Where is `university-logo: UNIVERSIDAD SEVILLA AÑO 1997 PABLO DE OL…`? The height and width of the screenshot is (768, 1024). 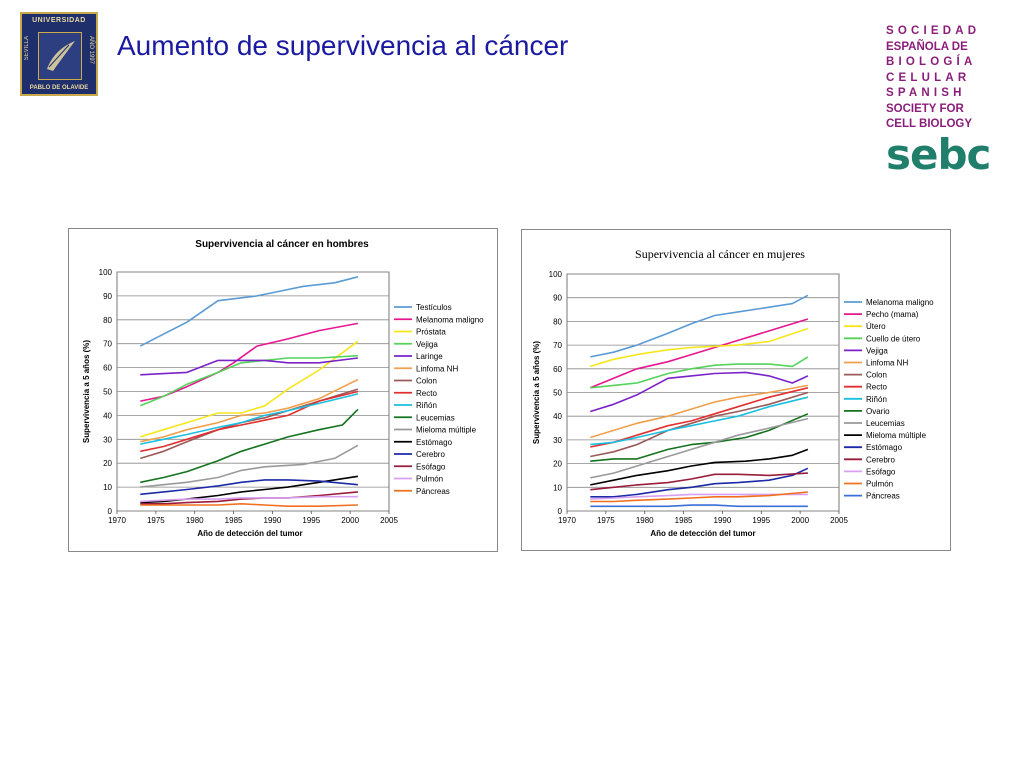 university-logo: UNIVERSIDAD SEVILLA AÑO 1997 PABLO DE OL… is located at coordinates (59, 54).